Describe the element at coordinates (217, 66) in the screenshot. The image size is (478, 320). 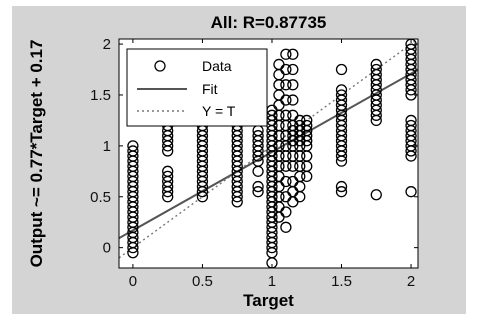
I see `legend-data-label: Data` at that location.